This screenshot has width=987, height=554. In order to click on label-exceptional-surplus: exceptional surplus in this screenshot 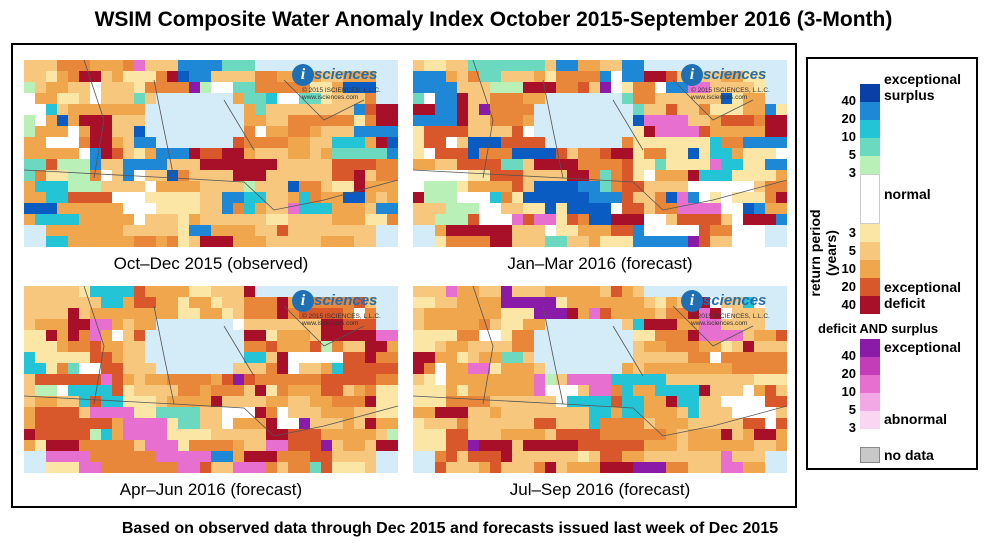, I will do `click(923, 87)`.